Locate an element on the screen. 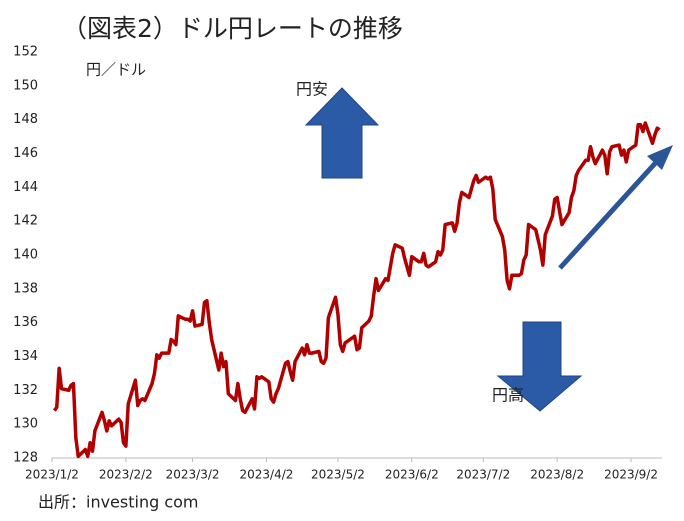 The image size is (684, 521). y-axis-label: 円／ドル is located at coordinates (116, 70).